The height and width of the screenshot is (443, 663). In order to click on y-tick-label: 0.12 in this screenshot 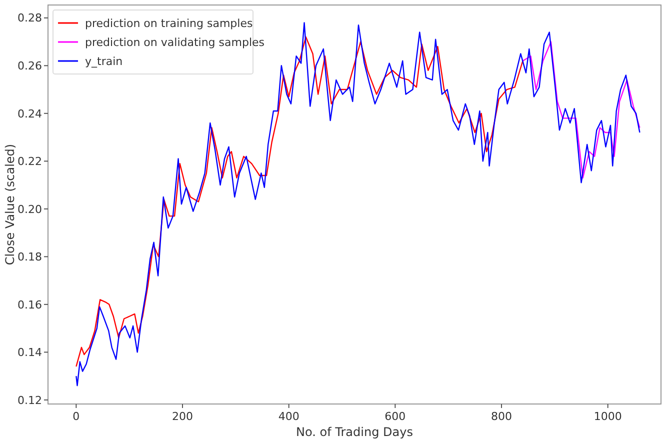, I will do `click(30, 400)`.